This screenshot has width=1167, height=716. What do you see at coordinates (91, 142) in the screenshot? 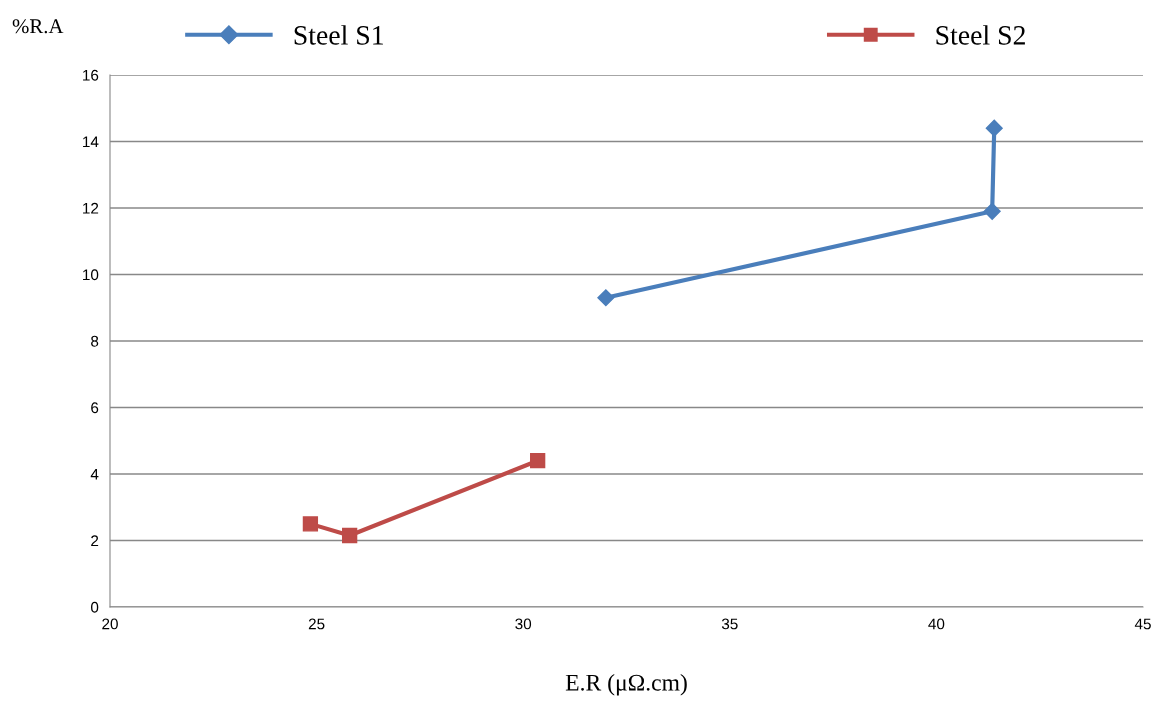
I see `y-tick-label: 14` at bounding box center [91, 142].